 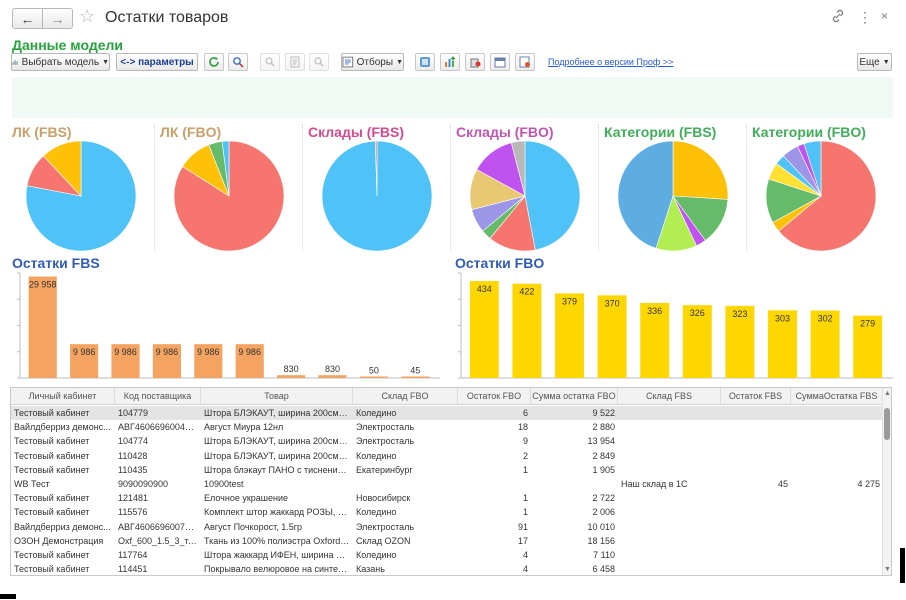 What do you see at coordinates (669, 396) in the screenshot?
I see `column-header: Склад FBS` at bounding box center [669, 396].